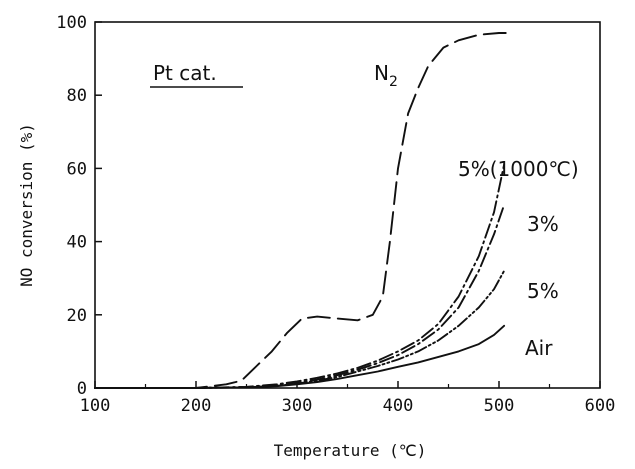 This screenshot has width=635, height=469. Describe the element at coordinates (79, 206) in the screenshot. I see `y-axis-ticks: 0 20 40 60 80 100` at that location.